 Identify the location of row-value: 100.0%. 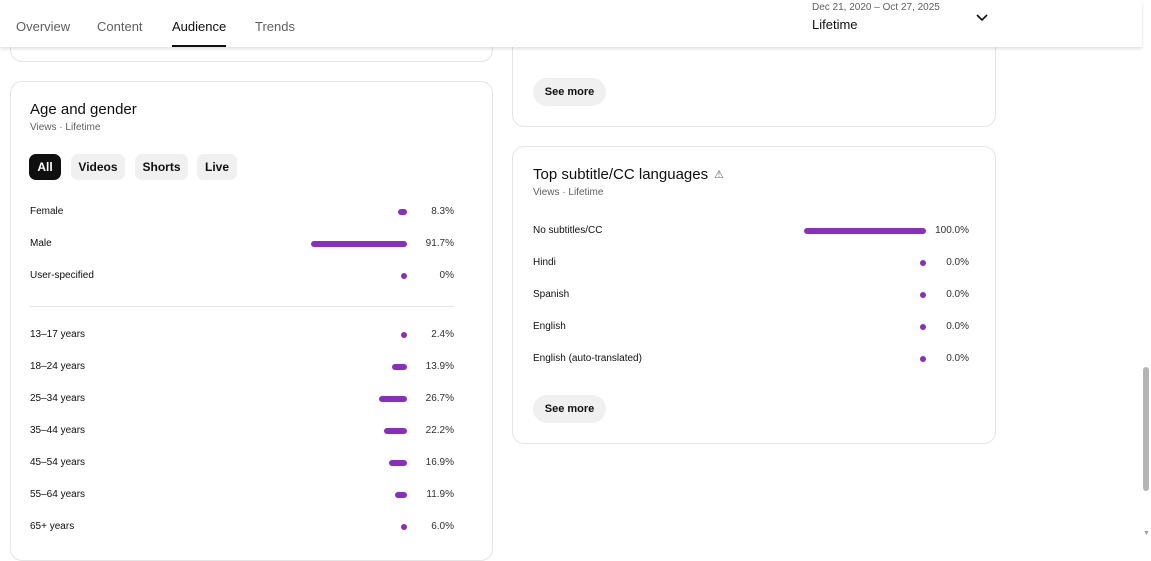
(952, 230).